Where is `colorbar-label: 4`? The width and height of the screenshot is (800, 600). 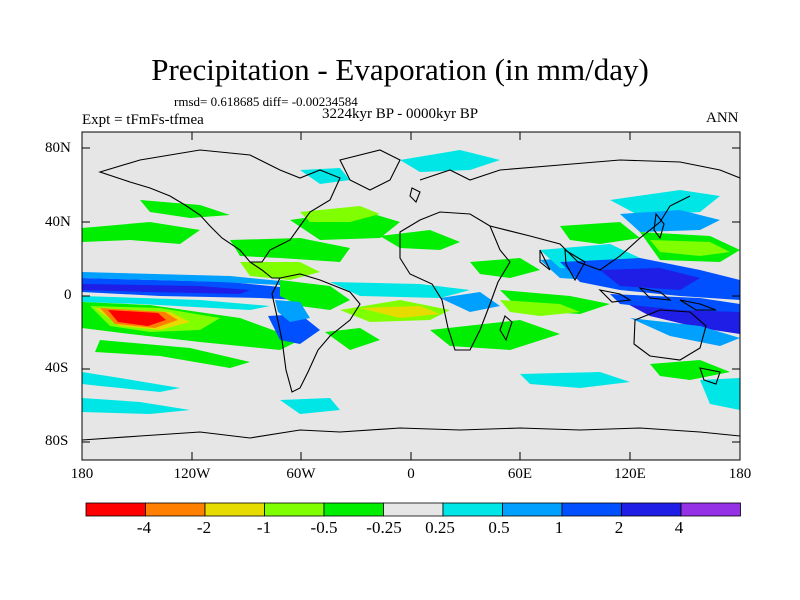
colorbar-label: 4 is located at coordinates (679, 527).